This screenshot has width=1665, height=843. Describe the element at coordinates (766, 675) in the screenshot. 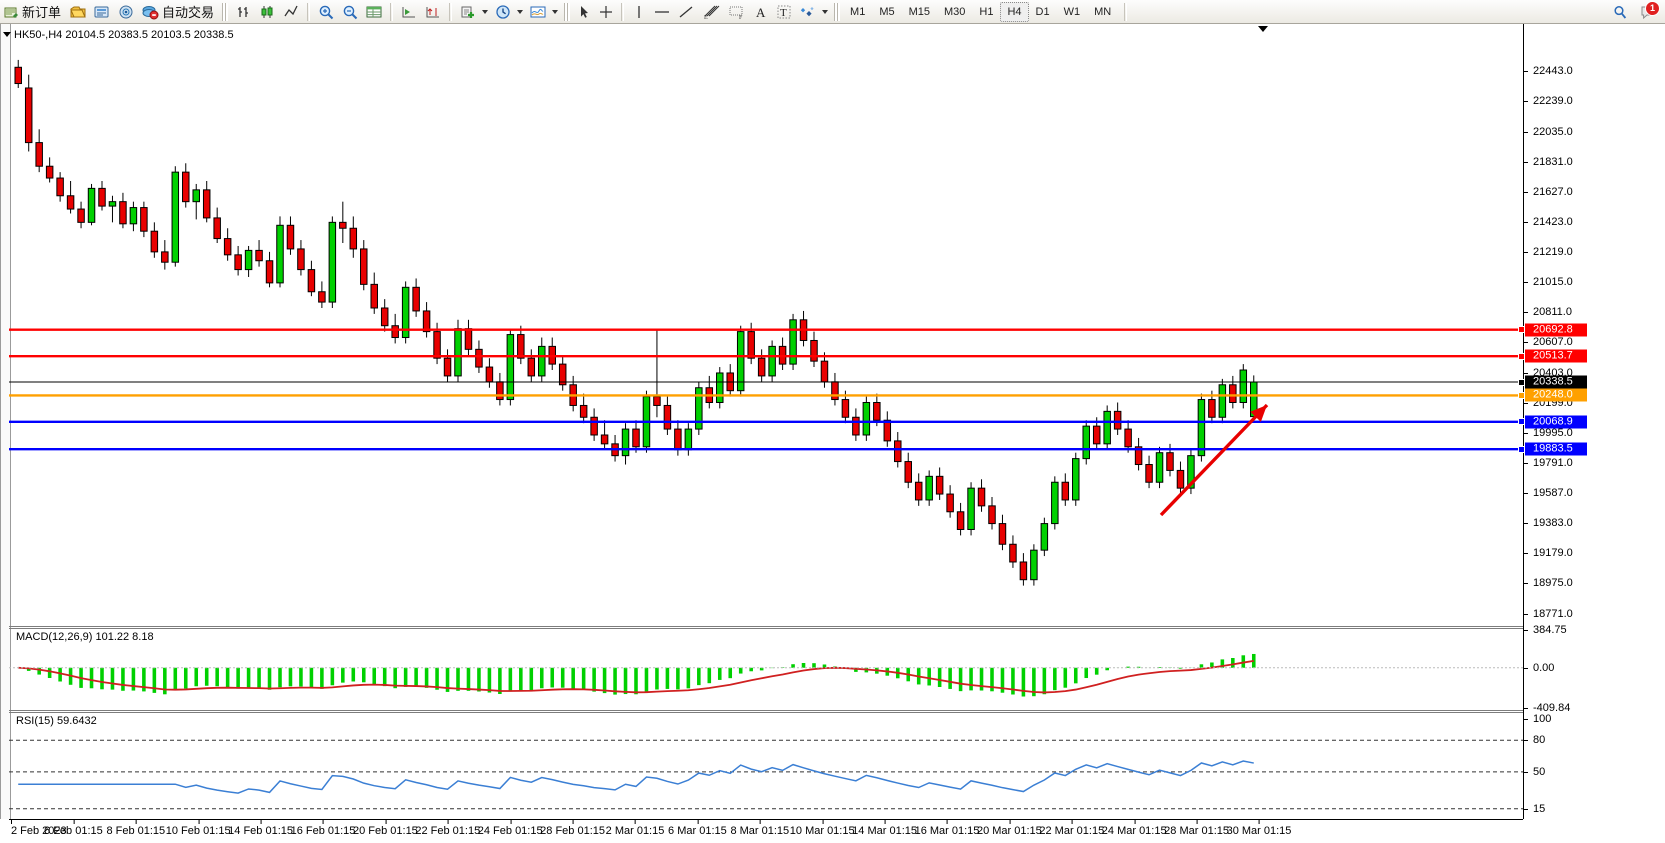

I see `macd-series` at that location.